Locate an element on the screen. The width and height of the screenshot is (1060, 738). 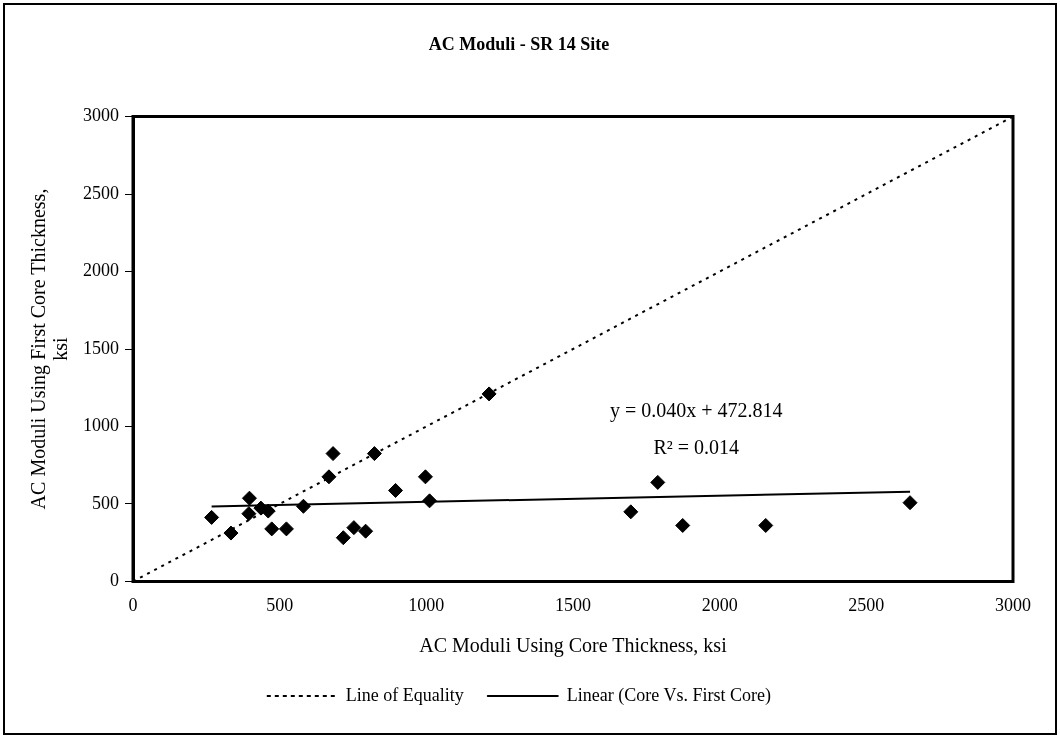
legend-label: Linear (Core Vs. First Core) is located at coordinates (668, 695).